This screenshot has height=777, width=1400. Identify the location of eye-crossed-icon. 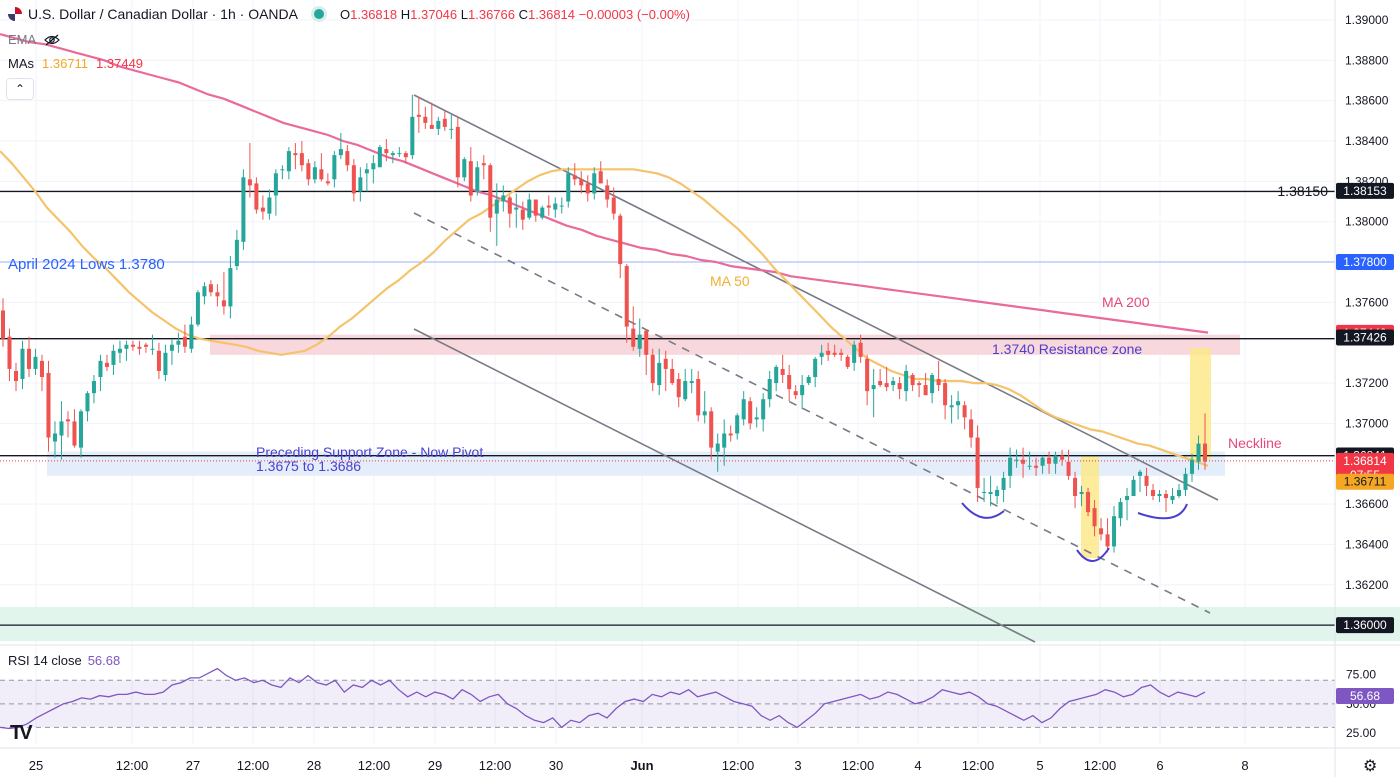
(52, 40).